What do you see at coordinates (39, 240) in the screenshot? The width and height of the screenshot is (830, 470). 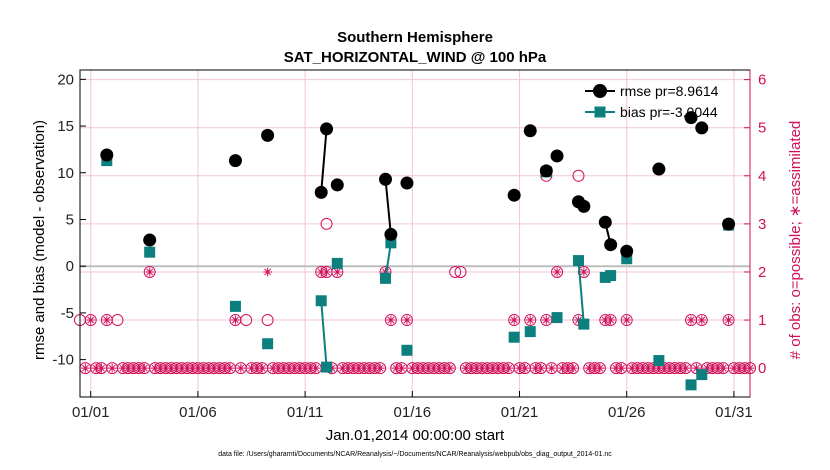 I see `y-axis-label: rmse and bias (model - observation)` at bounding box center [39, 240].